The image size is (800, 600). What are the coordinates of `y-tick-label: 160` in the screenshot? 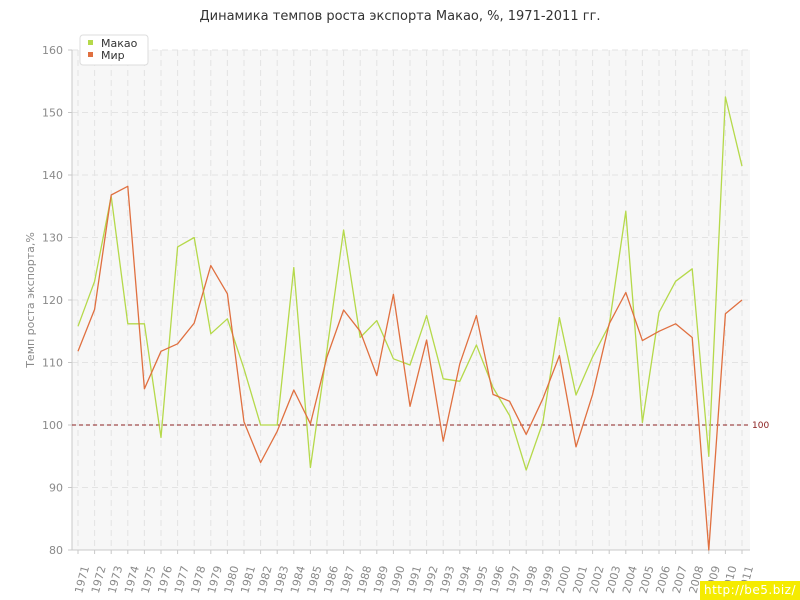 It's located at (52, 50).